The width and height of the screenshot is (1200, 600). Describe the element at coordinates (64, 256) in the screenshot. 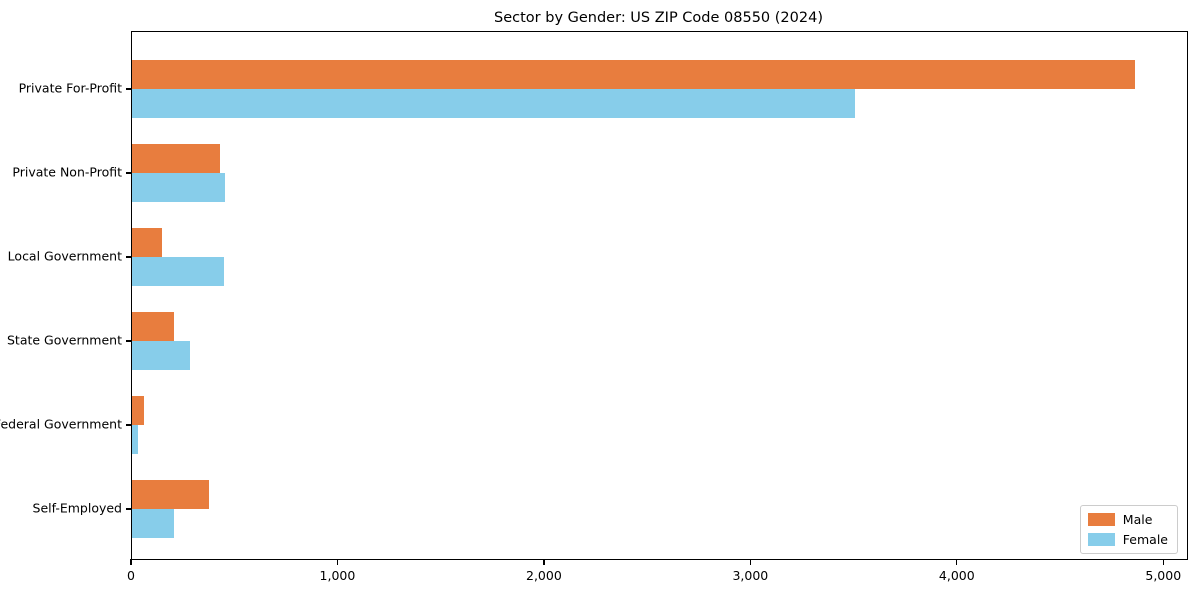

I see `y-tick-label-local-government: Local Government` at that location.